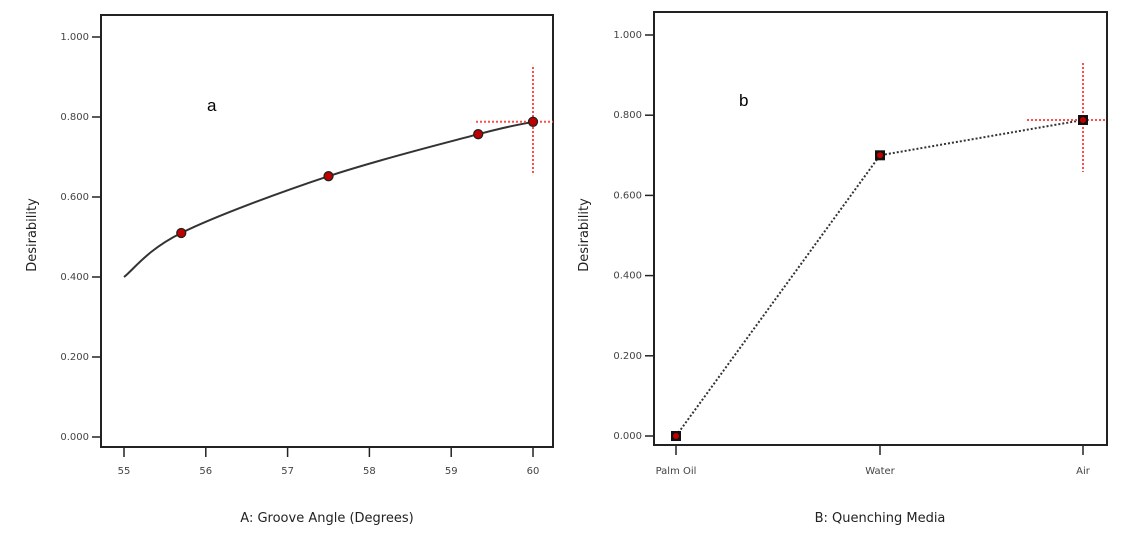 This screenshot has width=1140, height=541. What do you see at coordinates (627, 276) in the screenshot?
I see `y-tick-label-b: 0.400` at bounding box center [627, 276].